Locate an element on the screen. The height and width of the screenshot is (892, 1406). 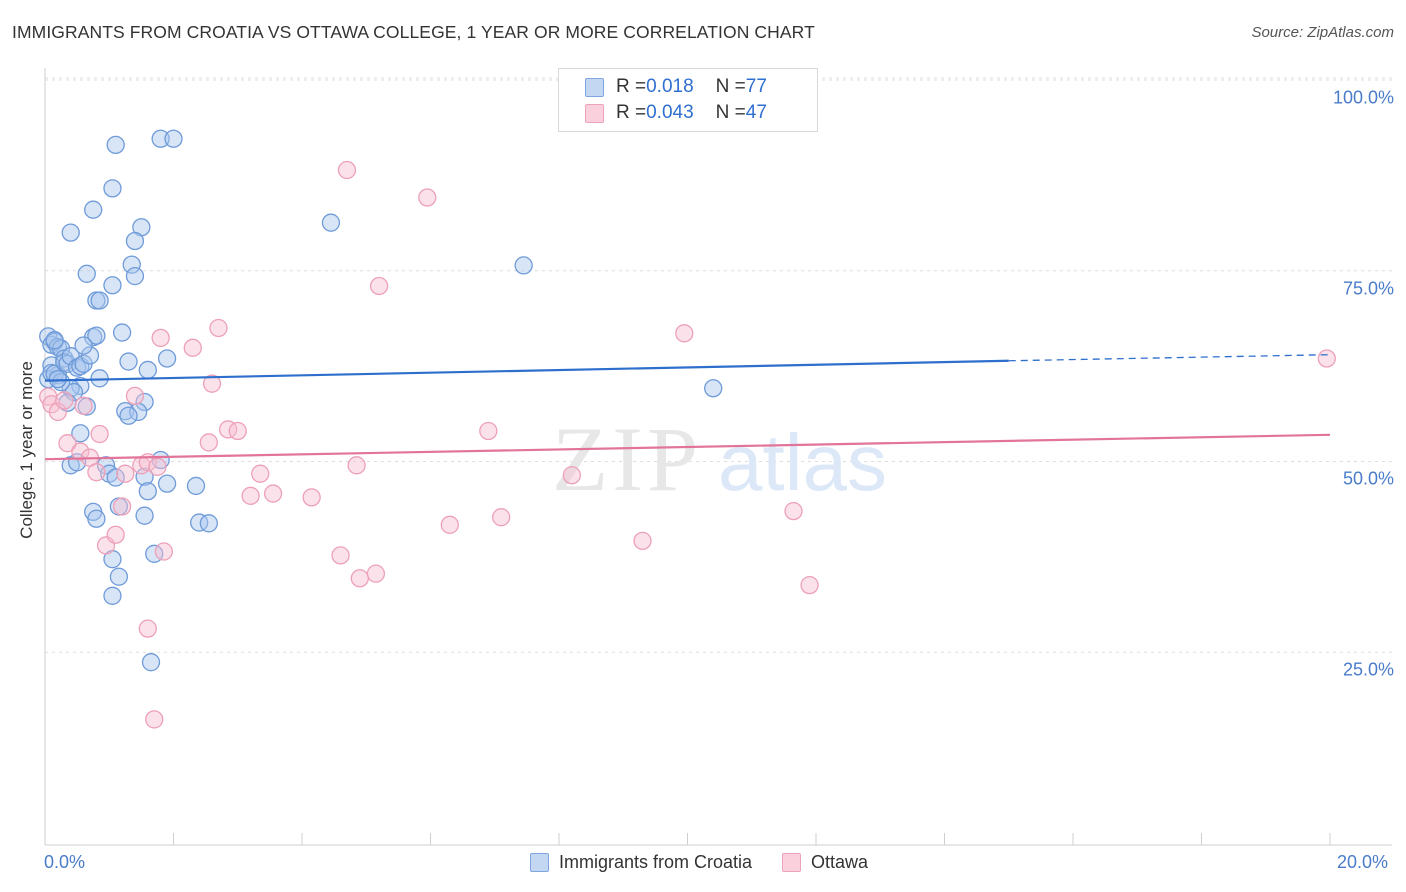
legend-label-ottawa: Ottawa is located at coordinates (840, 862).